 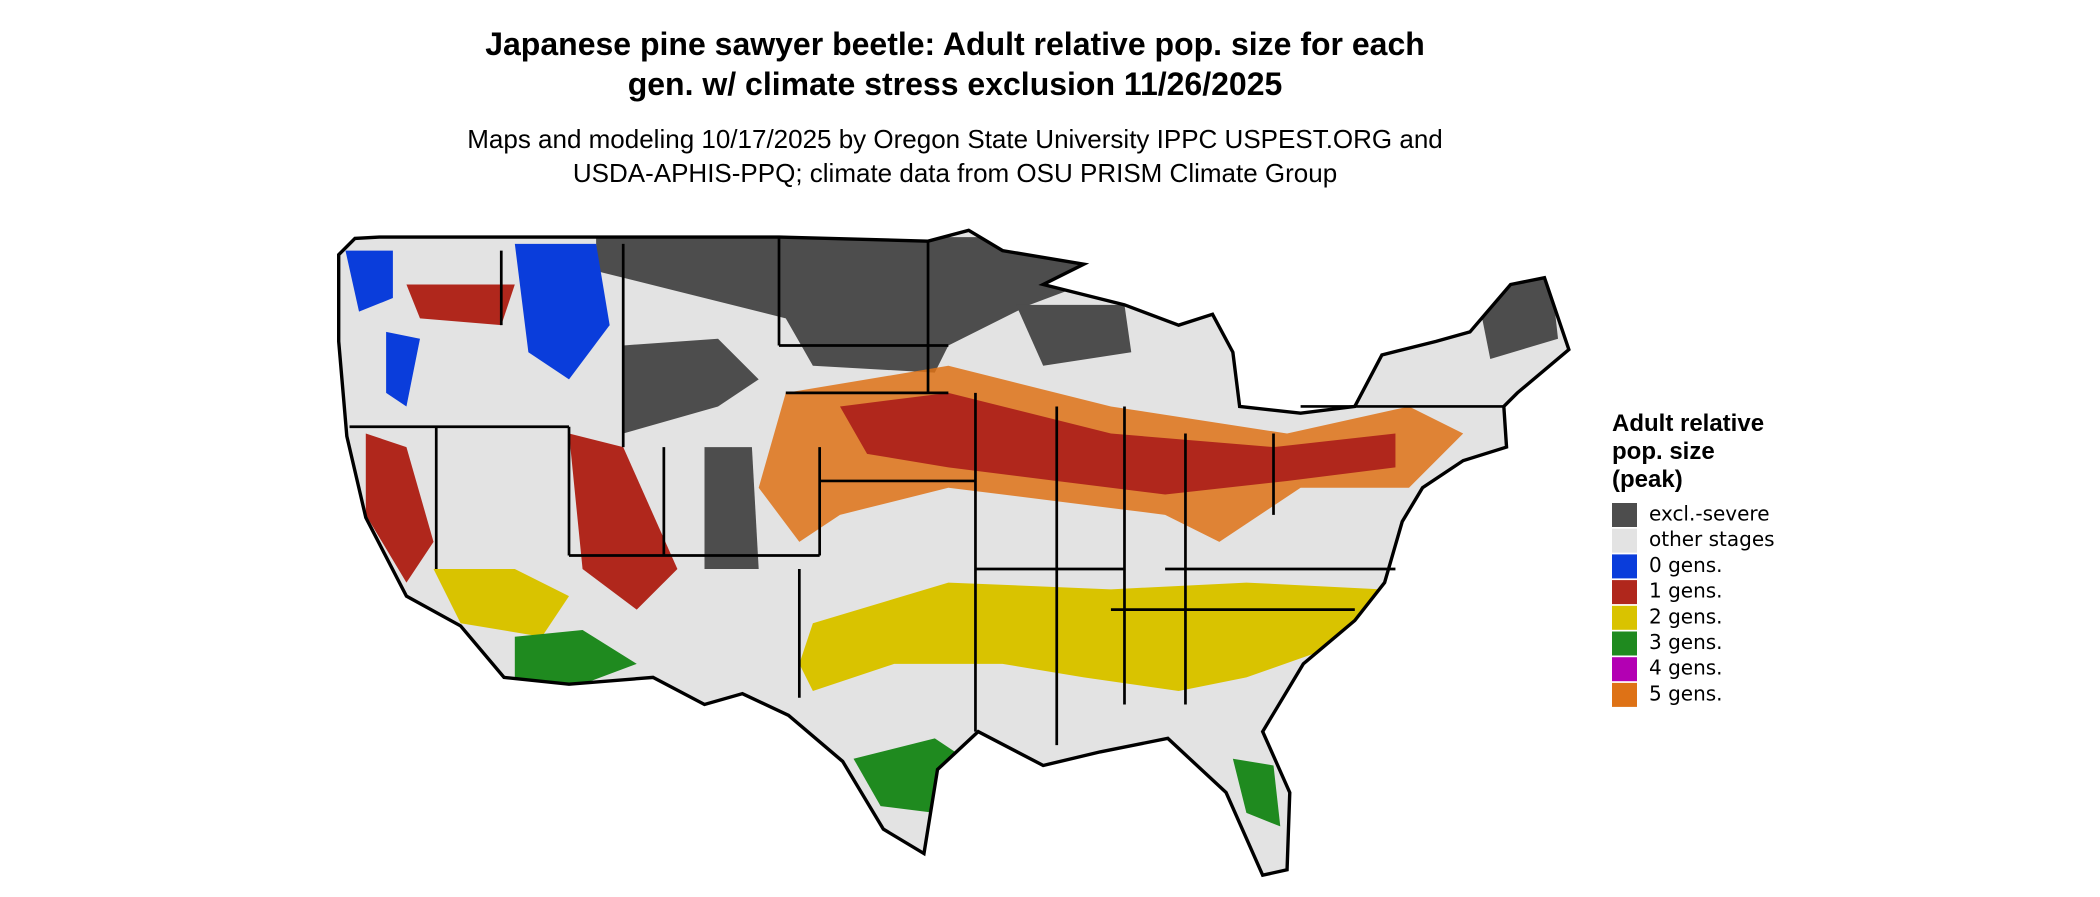 What do you see at coordinates (1709, 514) in the screenshot?
I see `legend-label: excl.-severe` at bounding box center [1709, 514].